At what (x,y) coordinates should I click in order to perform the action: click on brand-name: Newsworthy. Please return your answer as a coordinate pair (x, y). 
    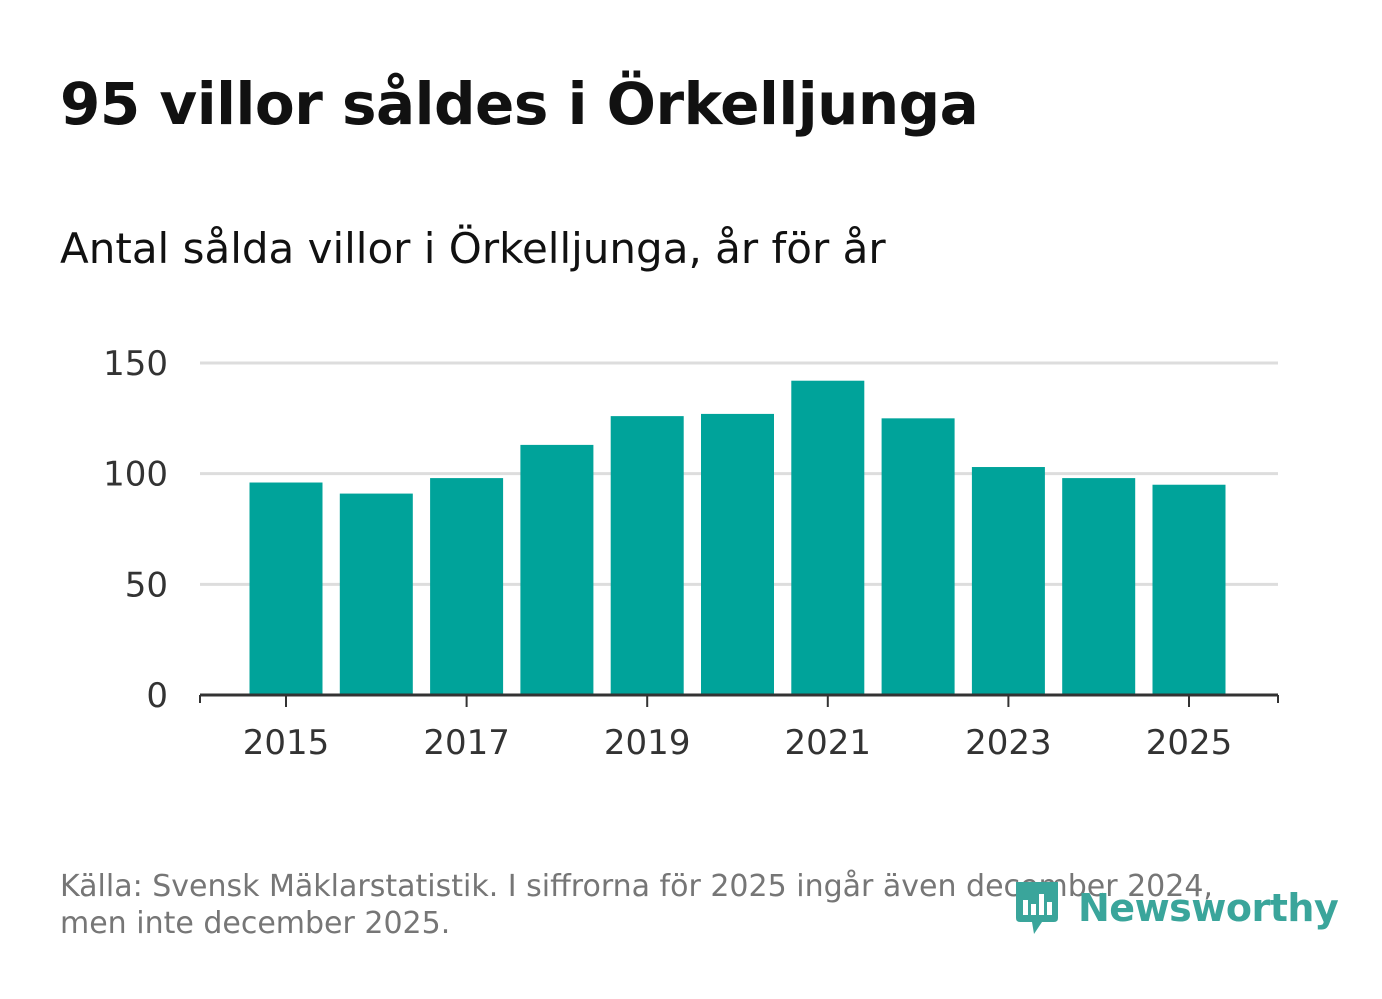
    Looking at the image, I should click on (1208, 908).